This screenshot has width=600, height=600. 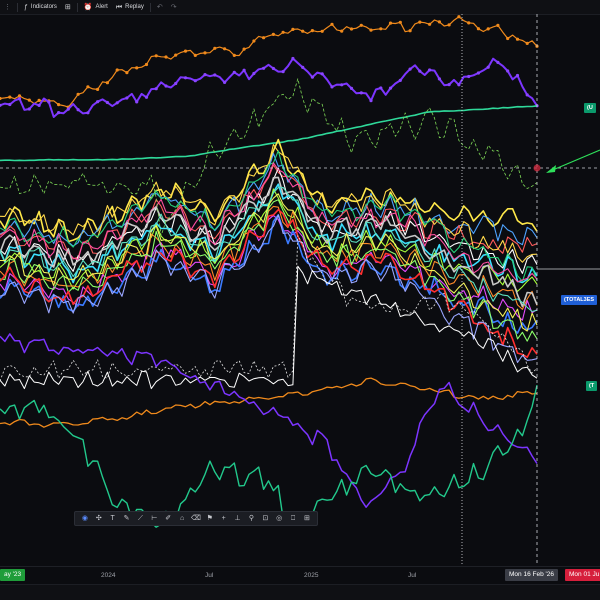 I want to click on trash-icon: ⎕, so click(x=293, y=518).